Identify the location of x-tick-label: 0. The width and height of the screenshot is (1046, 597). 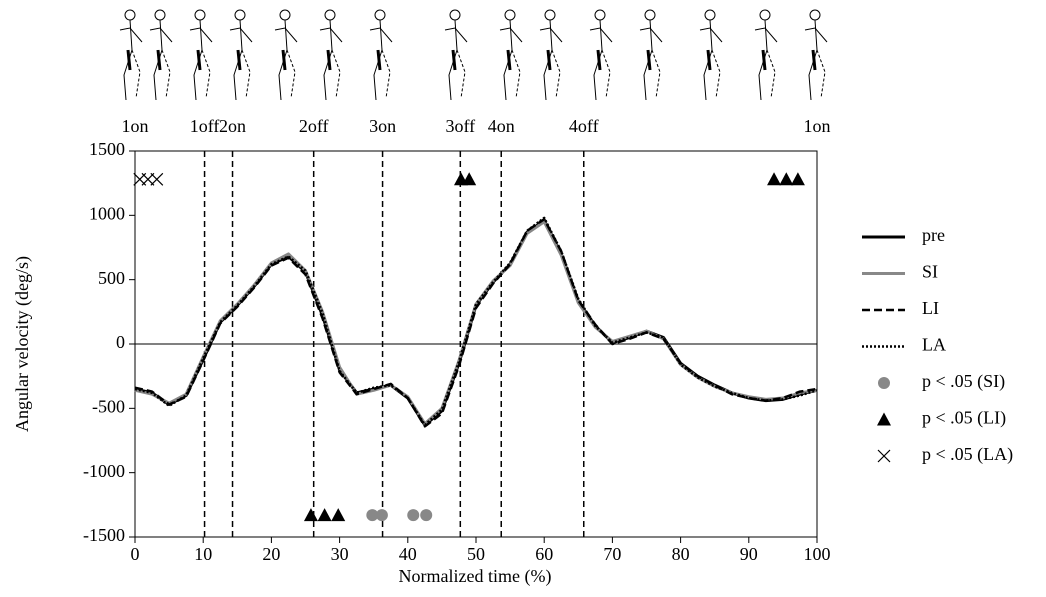
(135, 554).